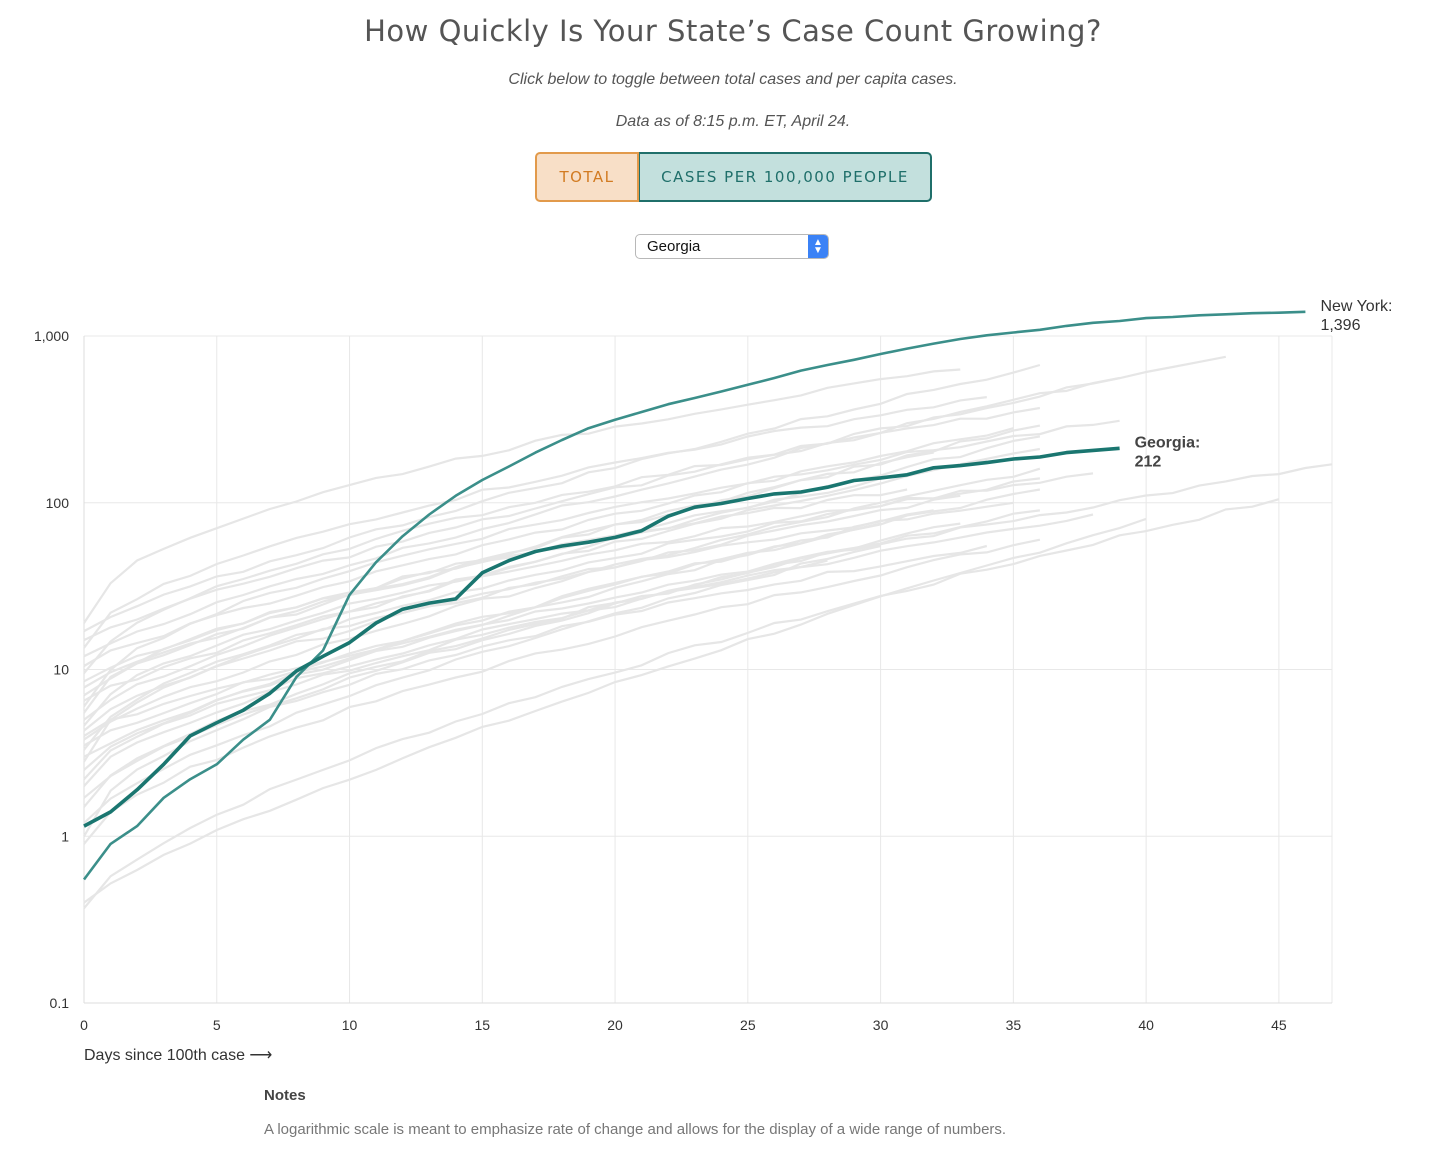  I want to click on x-tick-label: 5, so click(217, 1025).